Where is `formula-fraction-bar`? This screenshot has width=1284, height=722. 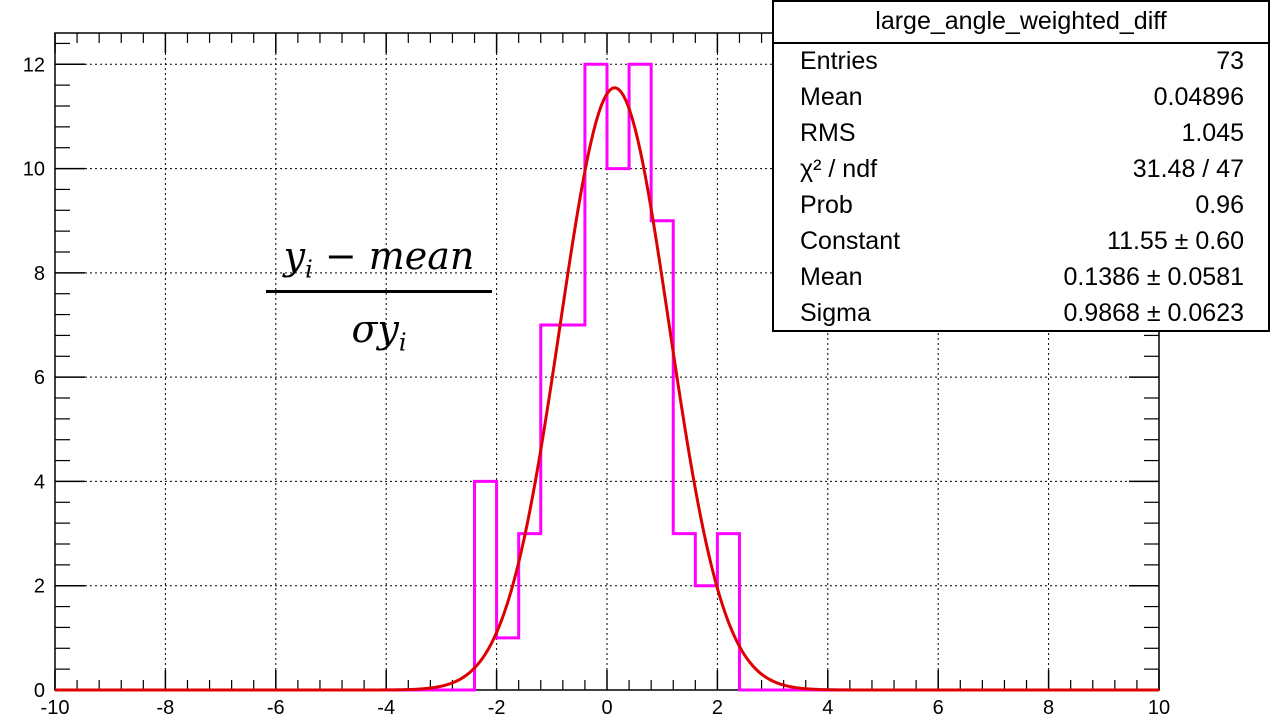
formula-fraction-bar is located at coordinates (379, 291).